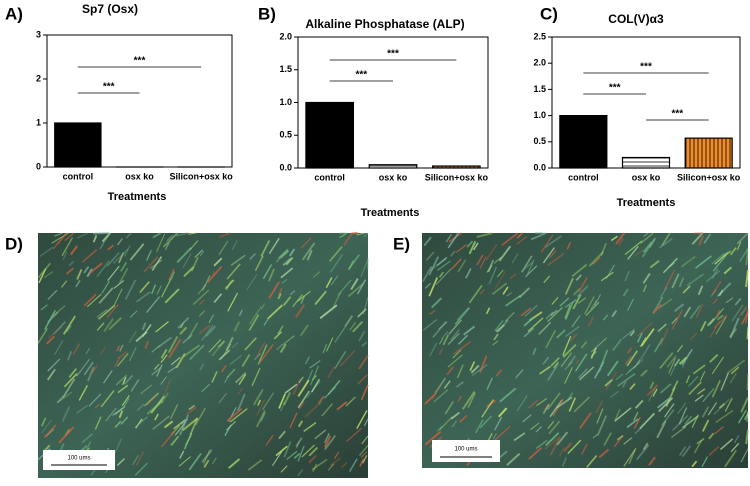 This screenshot has height=486, width=750. Describe the element at coordinates (549, 13) in the screenshot. I see `panel-label: C)` at that location.